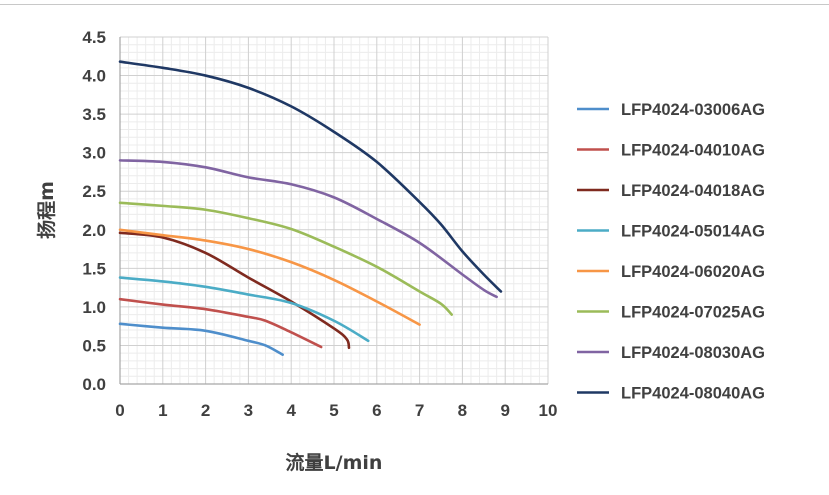 The width and height of the screenshot is (829, 495). What do you see at coordinates (693, 151) in the screenshot?
I see `legend-label: LFP4024-04010AG` at bounding box center [693, 151].